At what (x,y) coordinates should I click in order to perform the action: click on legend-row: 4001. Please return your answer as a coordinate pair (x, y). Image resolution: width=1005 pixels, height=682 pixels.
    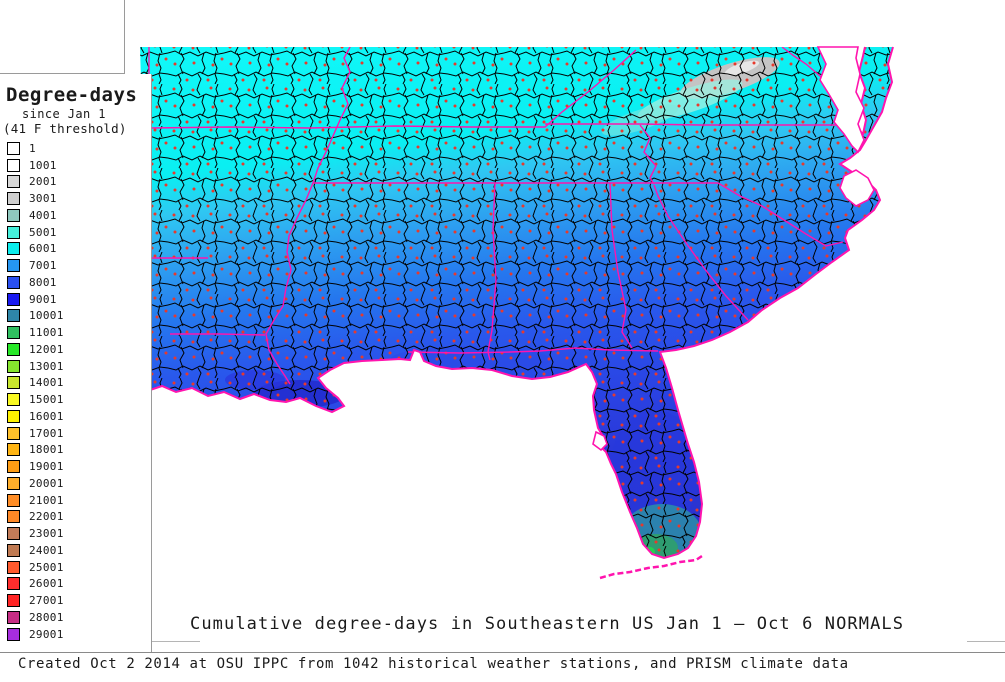
    Looking at the image, I should click on (35, 215).